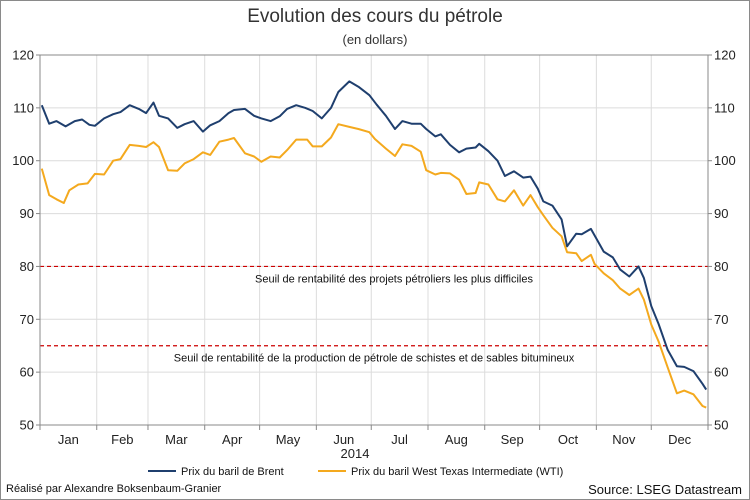 This screenshot has width=750, height=500. I want to click on x-tick-label: Jul, so click(399, 439).